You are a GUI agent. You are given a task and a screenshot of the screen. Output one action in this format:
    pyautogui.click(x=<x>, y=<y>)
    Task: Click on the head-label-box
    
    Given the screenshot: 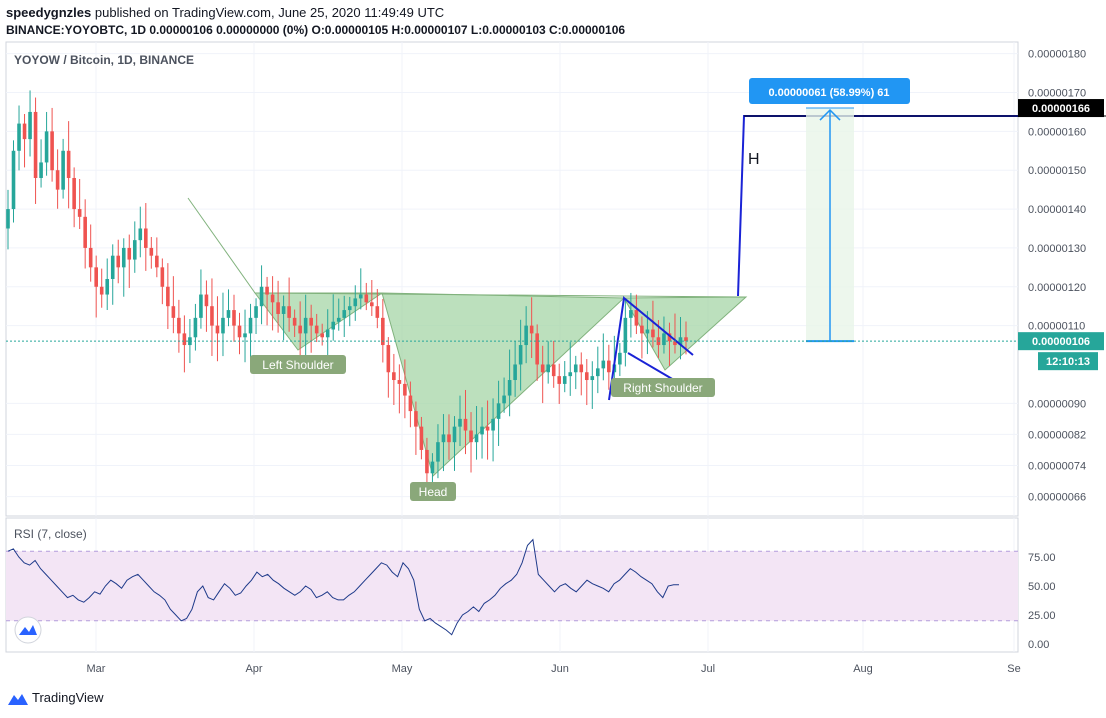 What is the action you would take?
    pyautogui.click(x=433, y=491)
    